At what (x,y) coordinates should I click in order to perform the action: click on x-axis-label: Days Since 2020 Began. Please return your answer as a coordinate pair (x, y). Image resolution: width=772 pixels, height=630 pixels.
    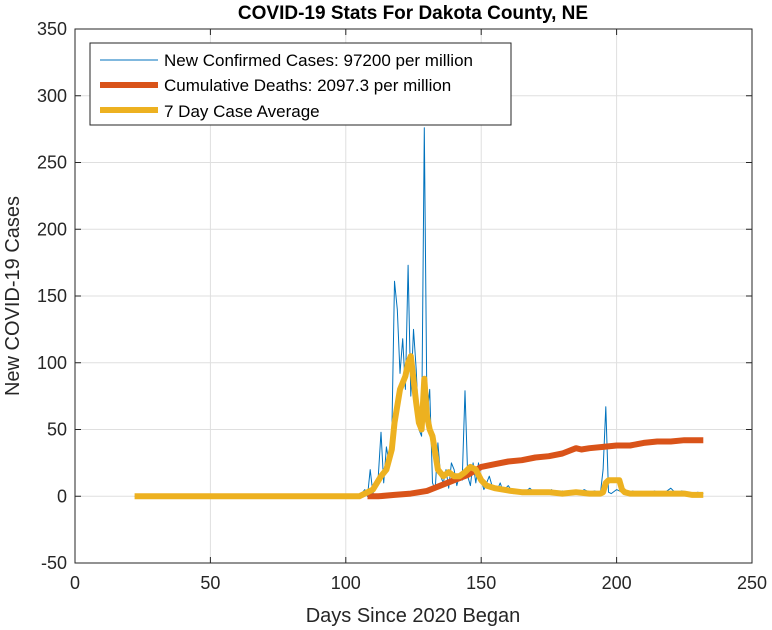
    Looking at the image, I should click on (413, 616).